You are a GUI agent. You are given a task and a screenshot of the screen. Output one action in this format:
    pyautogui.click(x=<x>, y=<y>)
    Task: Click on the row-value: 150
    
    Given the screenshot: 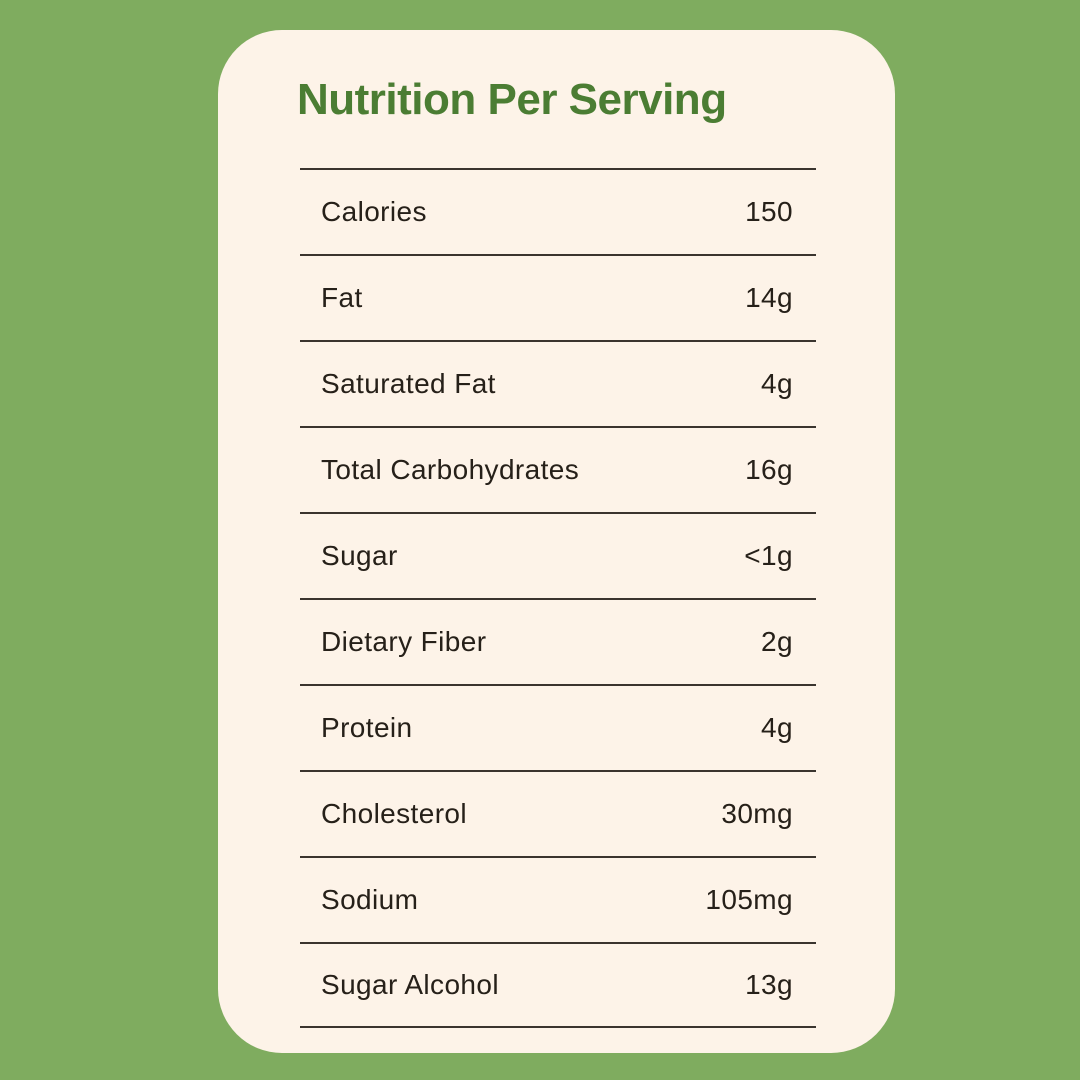 What is the action you would take?
    pyautogui.click(x=769, y=211)
    